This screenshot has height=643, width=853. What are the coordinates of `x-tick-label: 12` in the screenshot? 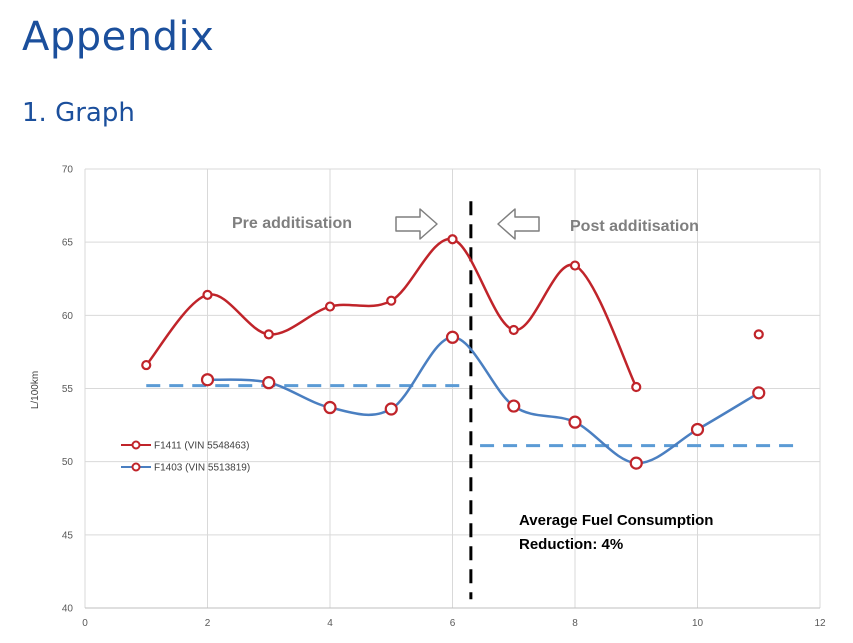 It's located at (820, 623).